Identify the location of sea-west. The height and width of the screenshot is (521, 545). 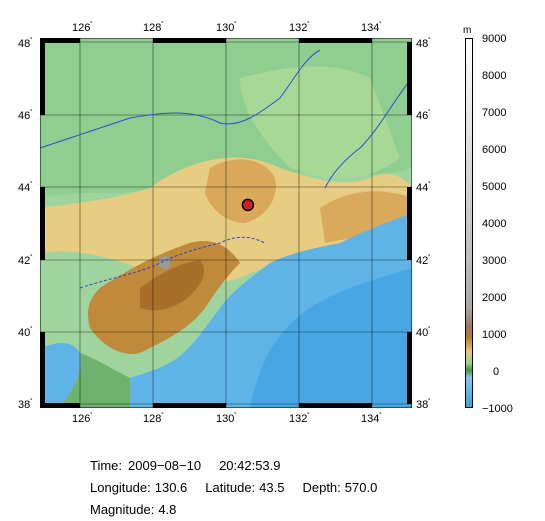
(60, 375).